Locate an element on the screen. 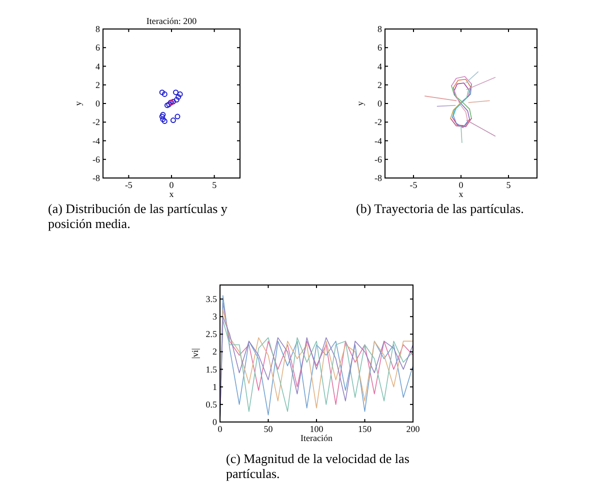 Image resolution: width=611 pixels, height=492 pixels. y-tick-label: 2.5 is located at coordinates (212, 334).